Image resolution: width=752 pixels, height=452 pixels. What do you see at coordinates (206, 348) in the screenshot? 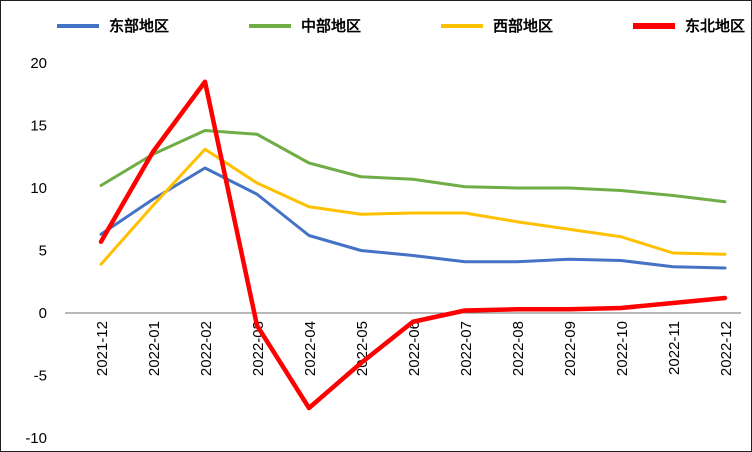
I see `x-axis-tick-label: 2022-02` at bounding box center [206, 348].